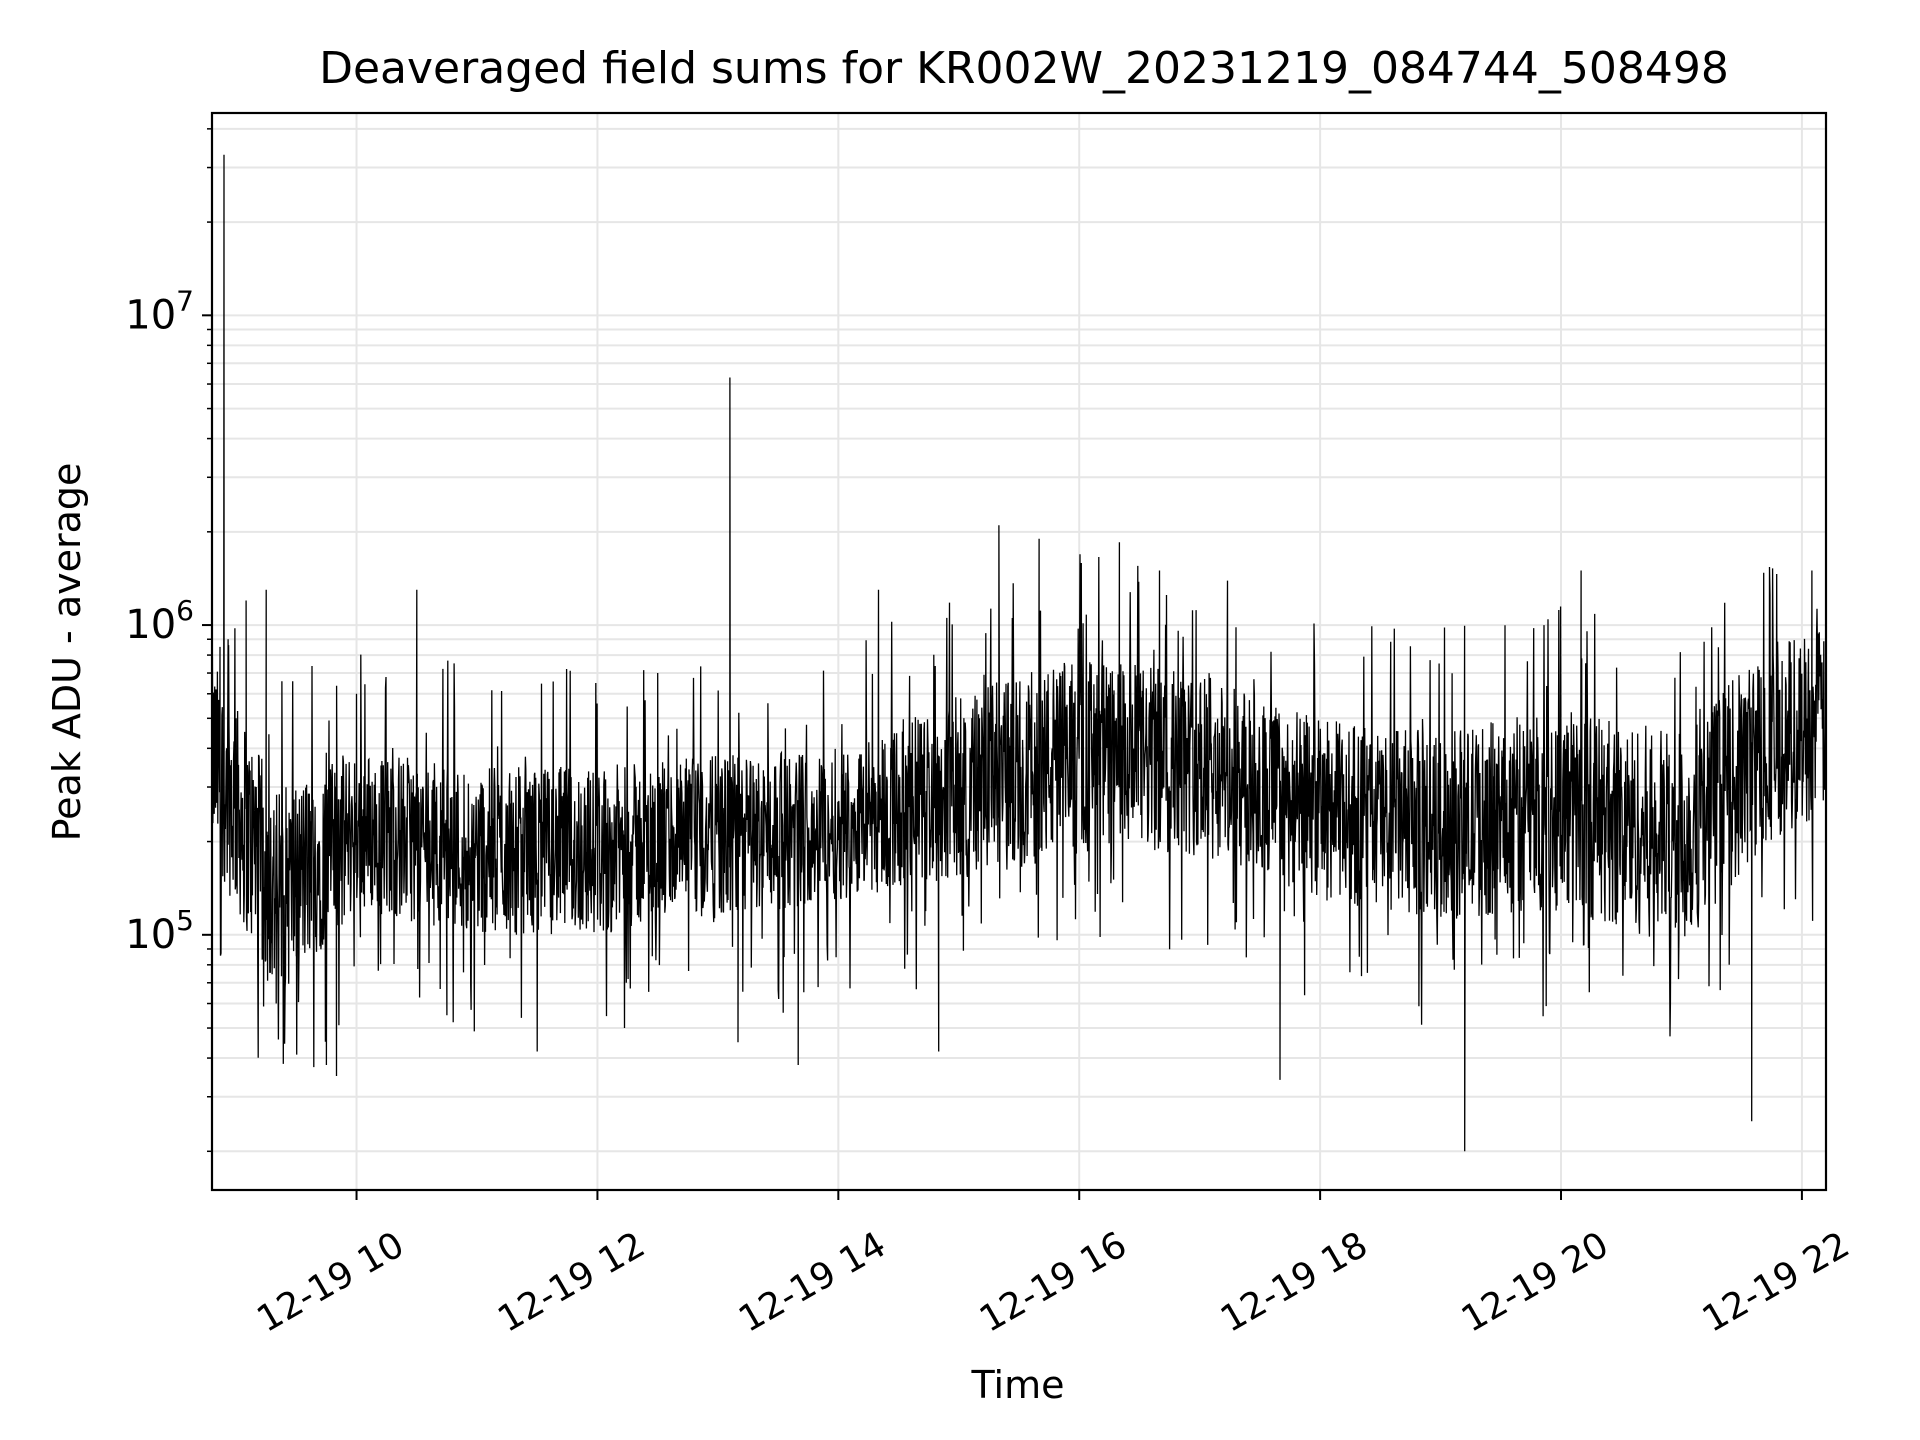  I want to click on y-tick-label: 10⁶, so click(159, 621).